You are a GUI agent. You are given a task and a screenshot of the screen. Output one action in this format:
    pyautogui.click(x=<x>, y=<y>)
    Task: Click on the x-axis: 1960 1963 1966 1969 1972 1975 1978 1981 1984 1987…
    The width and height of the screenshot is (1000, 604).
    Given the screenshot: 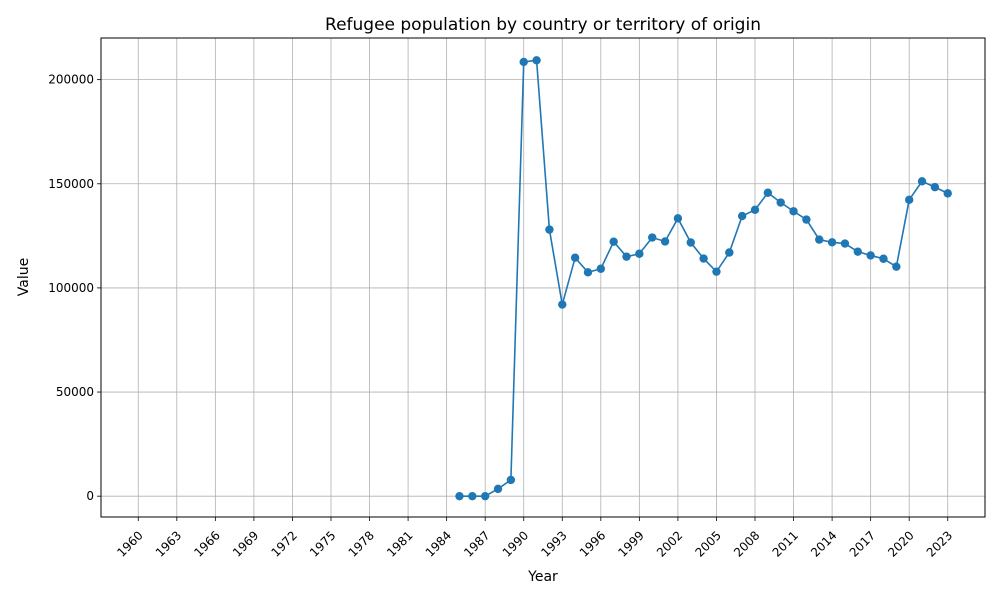 What is the action you would take?
    pyautogui.click(x=534, y=538)
    